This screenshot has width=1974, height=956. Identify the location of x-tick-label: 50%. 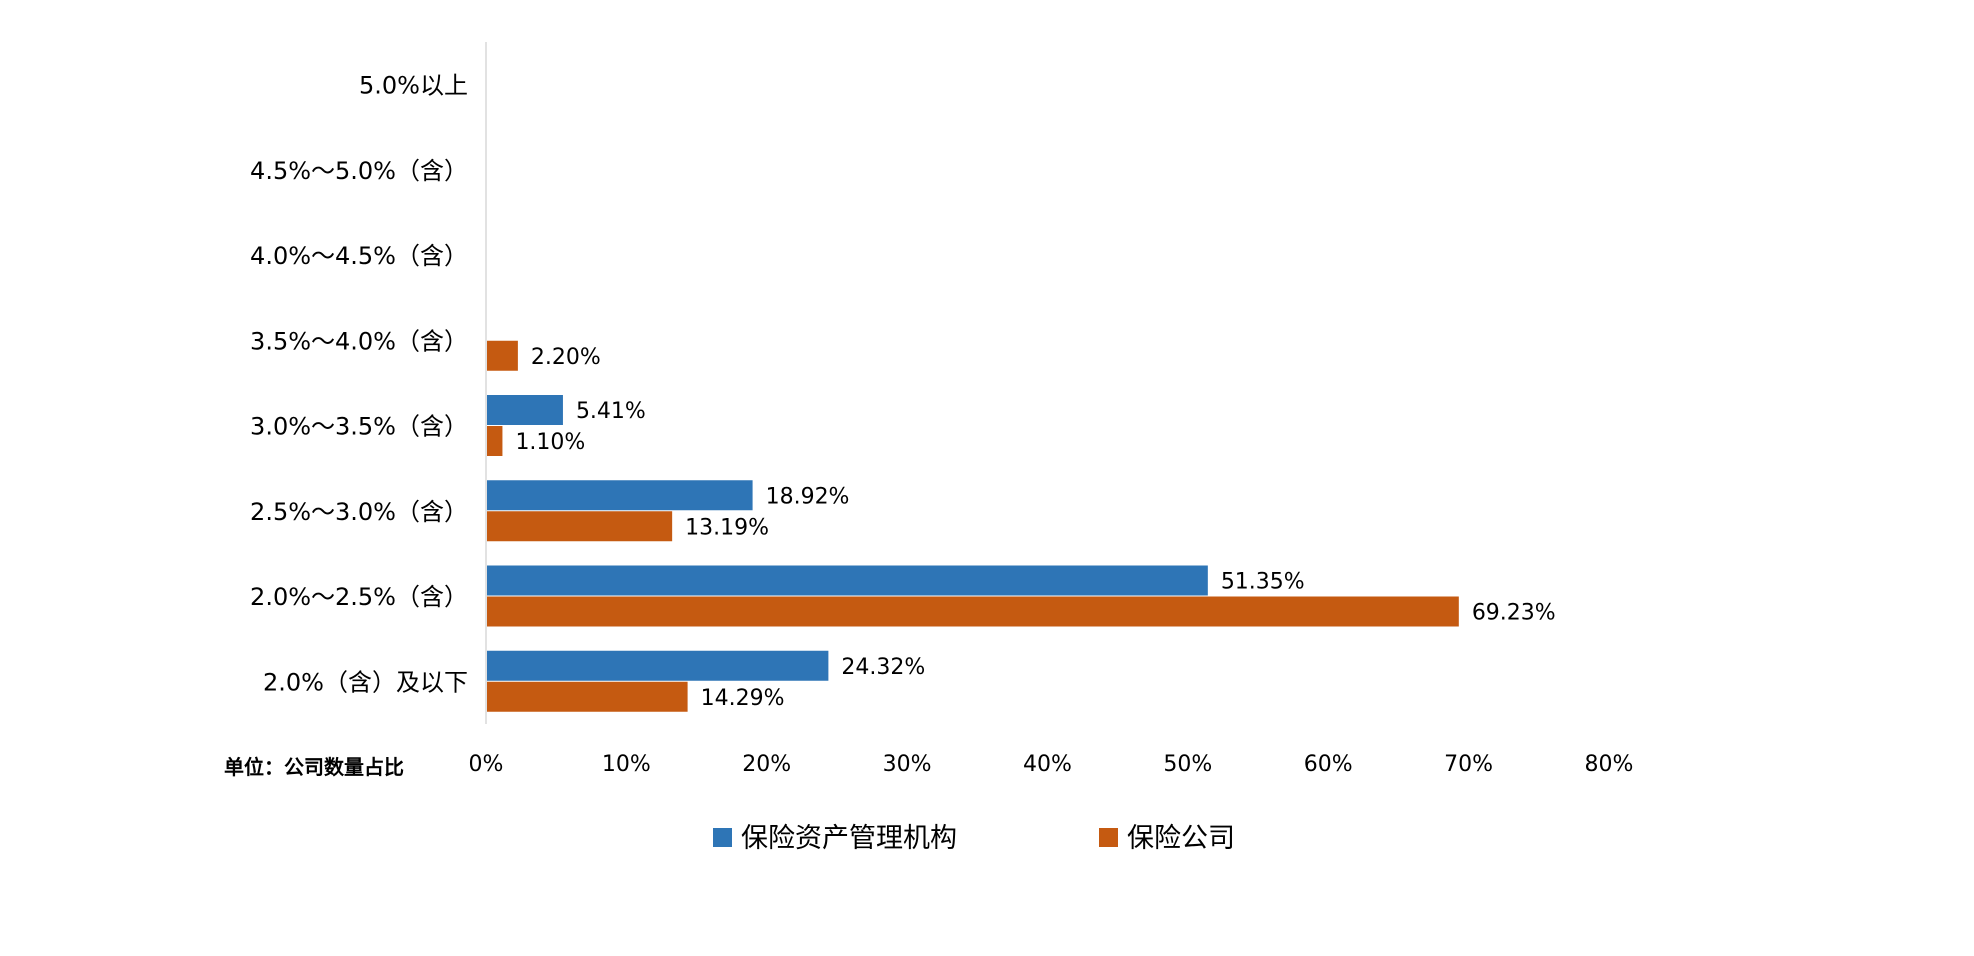
(1187, 764).